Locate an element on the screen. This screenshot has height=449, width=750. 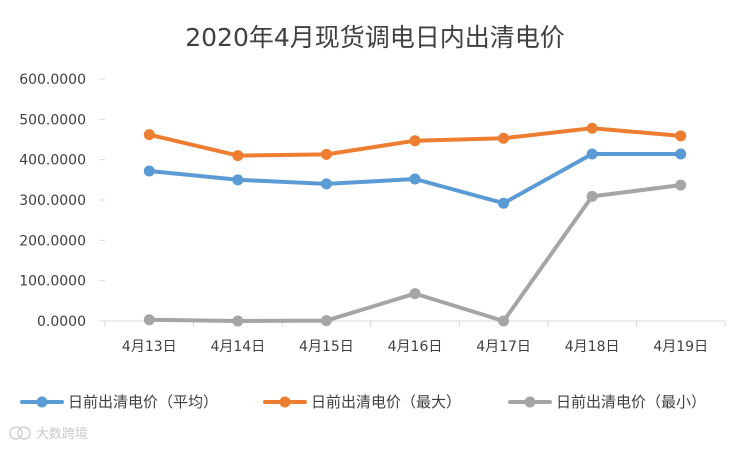
x-tick-label: 4月16日 is located at coordinates (415, 347).